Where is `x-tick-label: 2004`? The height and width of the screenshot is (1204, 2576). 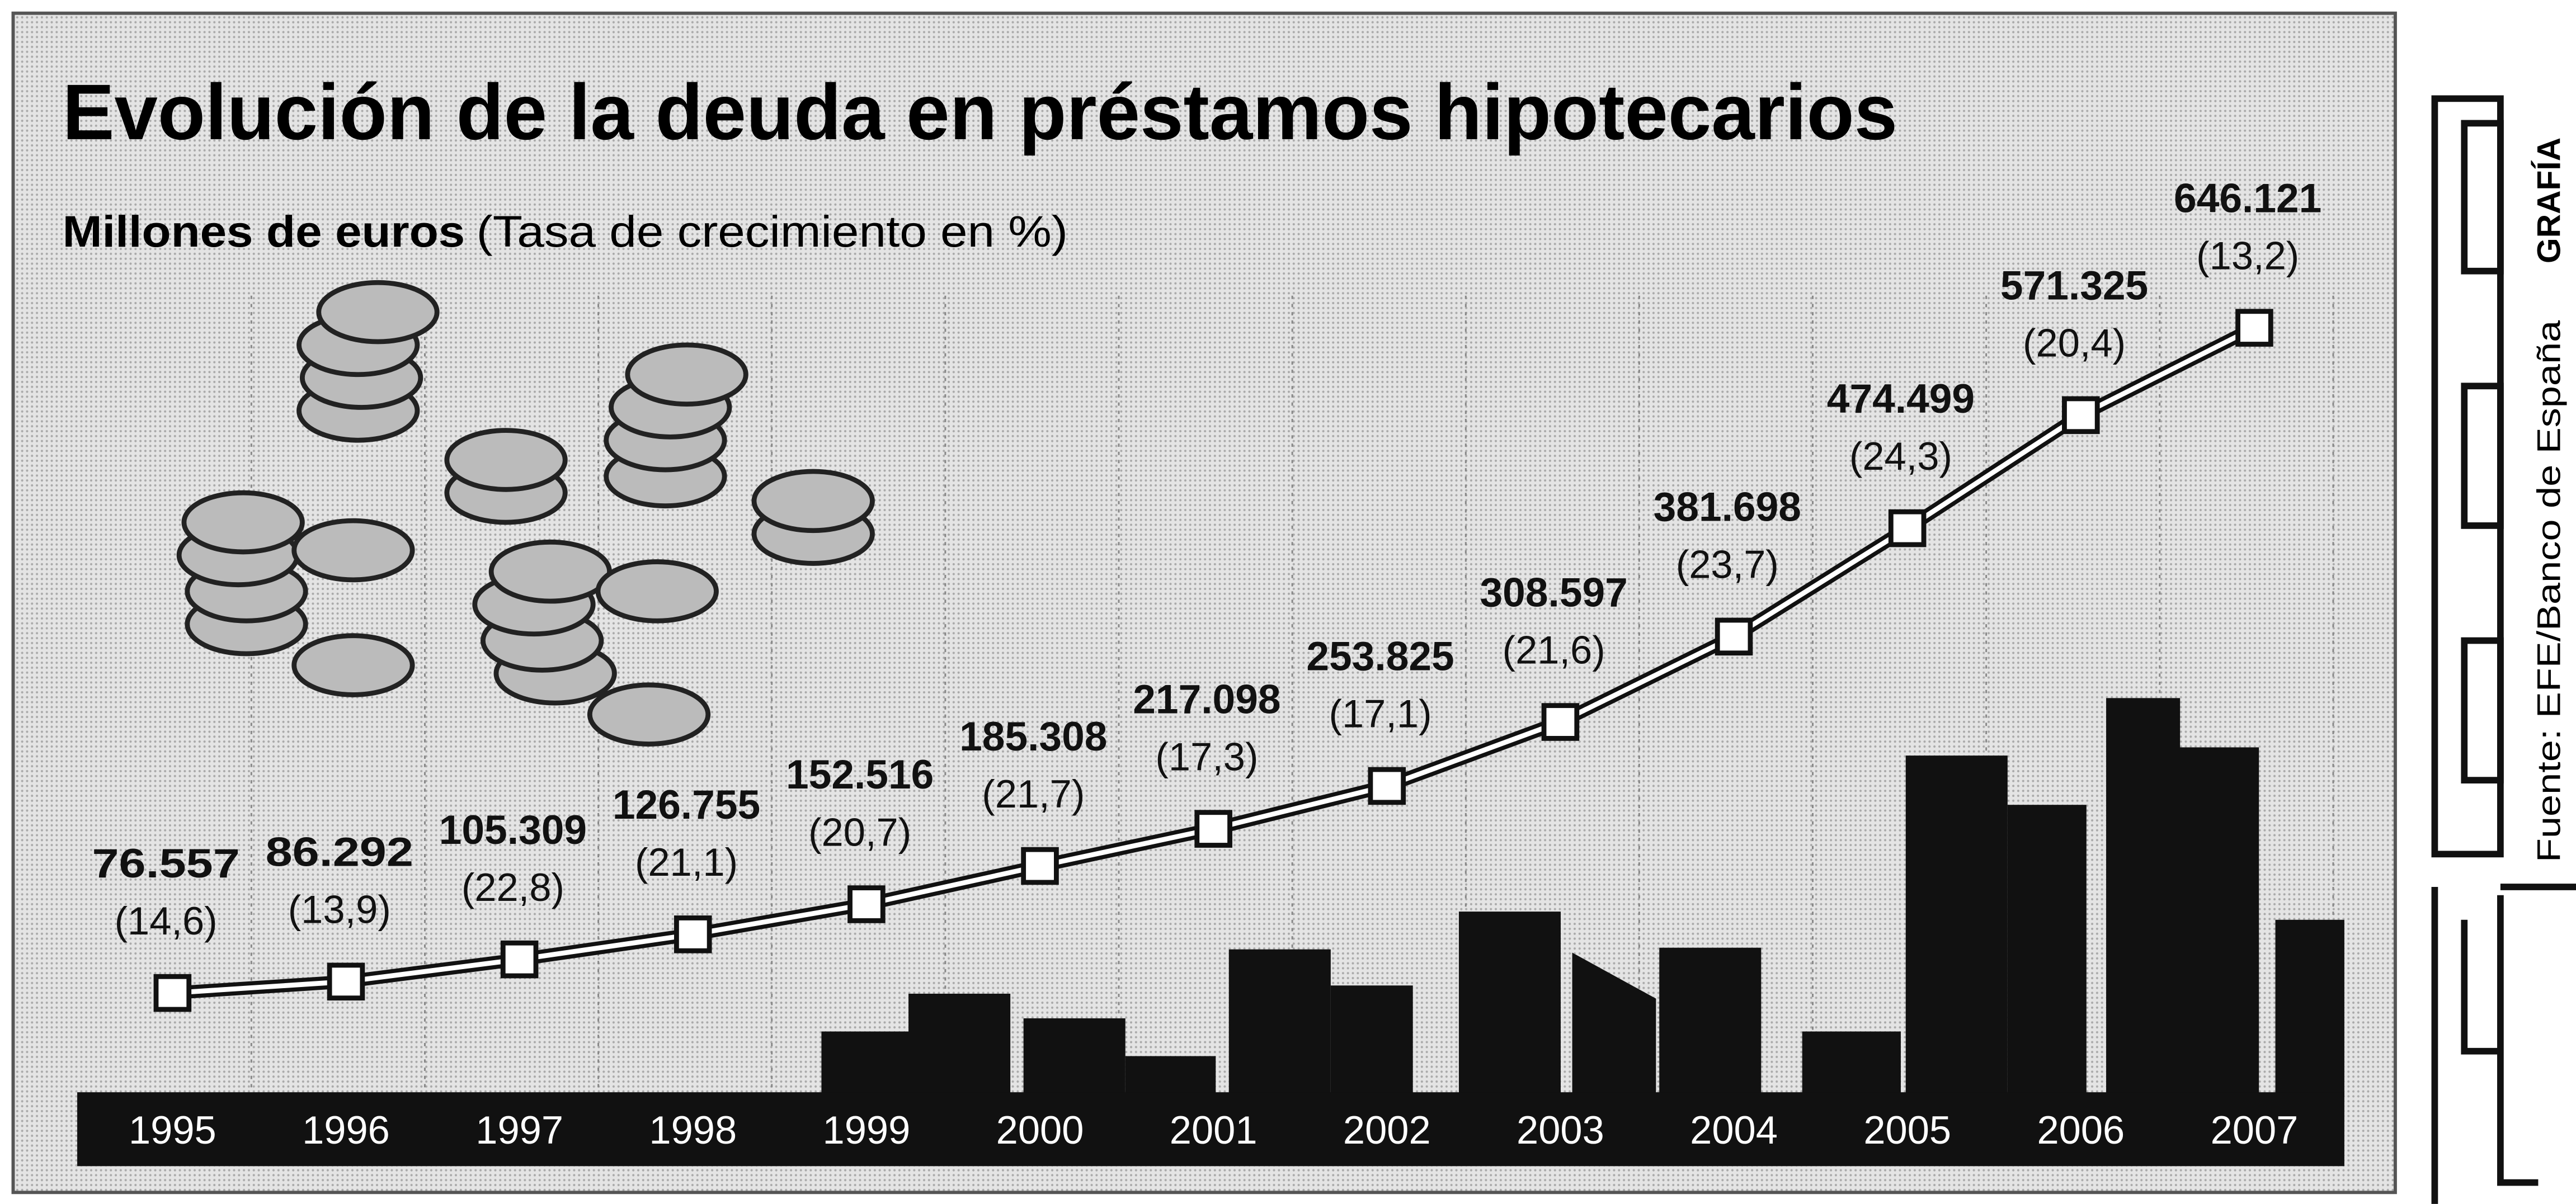
x-tick-label: 2004 is located at coordinates (1734, 1130).